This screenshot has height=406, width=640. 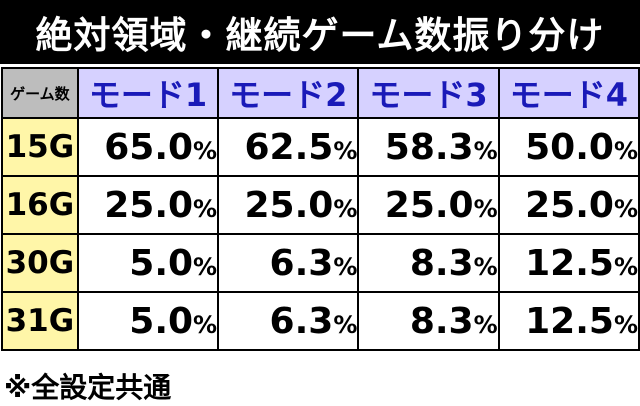 I want to click on column-header-mode1: モード1, so click(x=148, y=93).